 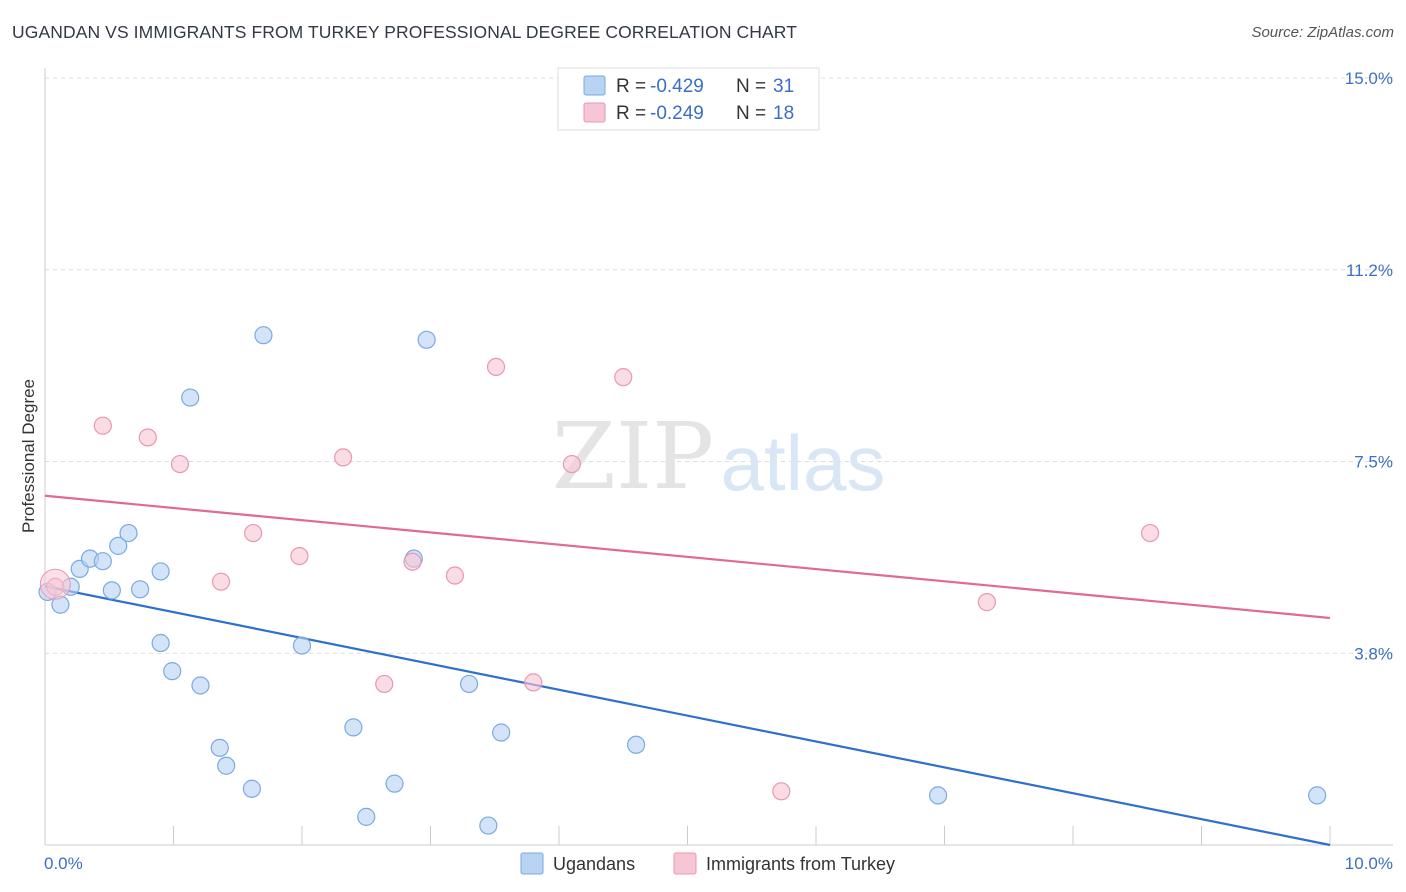 I want to click on legend-n-label-ugandans: N =, so click(x=751, y=86).